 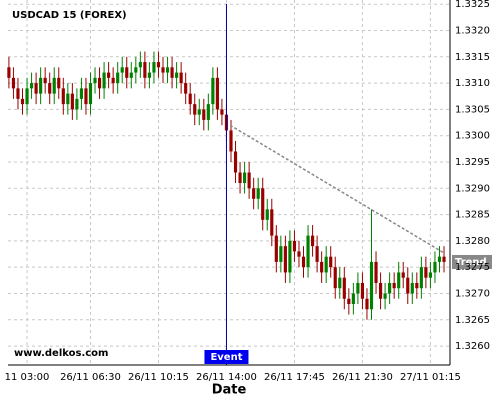 I want to click on y-tick-label: 1.3295, so click(x=472, y=162).